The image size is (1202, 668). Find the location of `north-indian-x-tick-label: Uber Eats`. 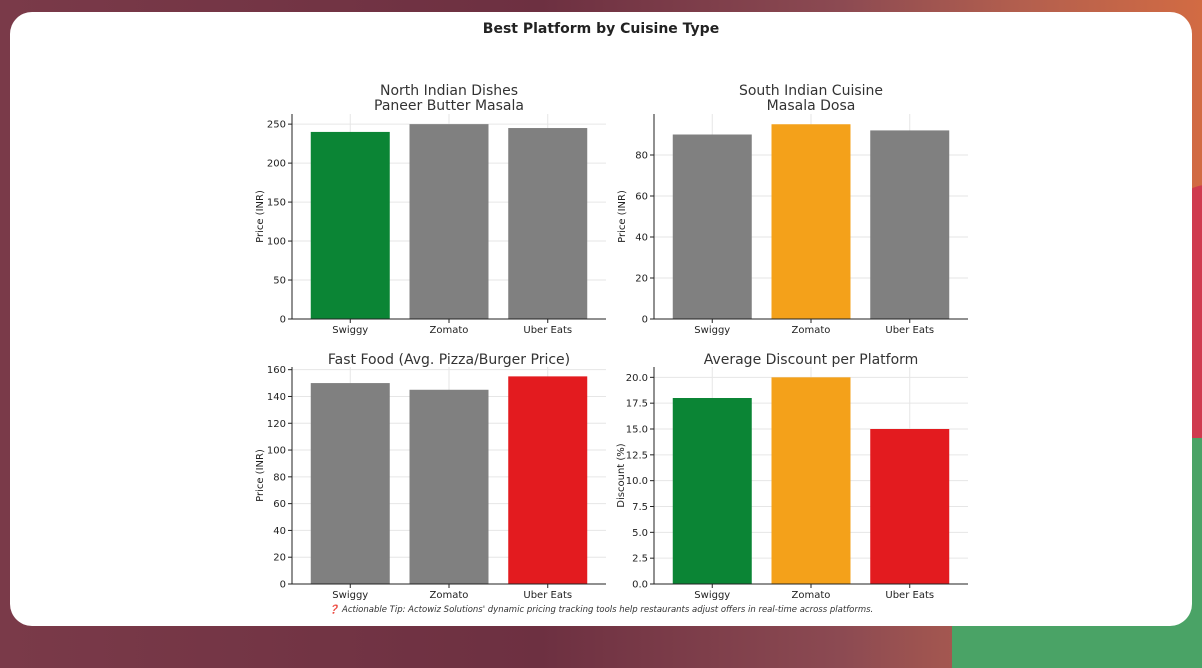

north-indian-x-tick-label: Uber Eats is located at coordinates (547, 330).